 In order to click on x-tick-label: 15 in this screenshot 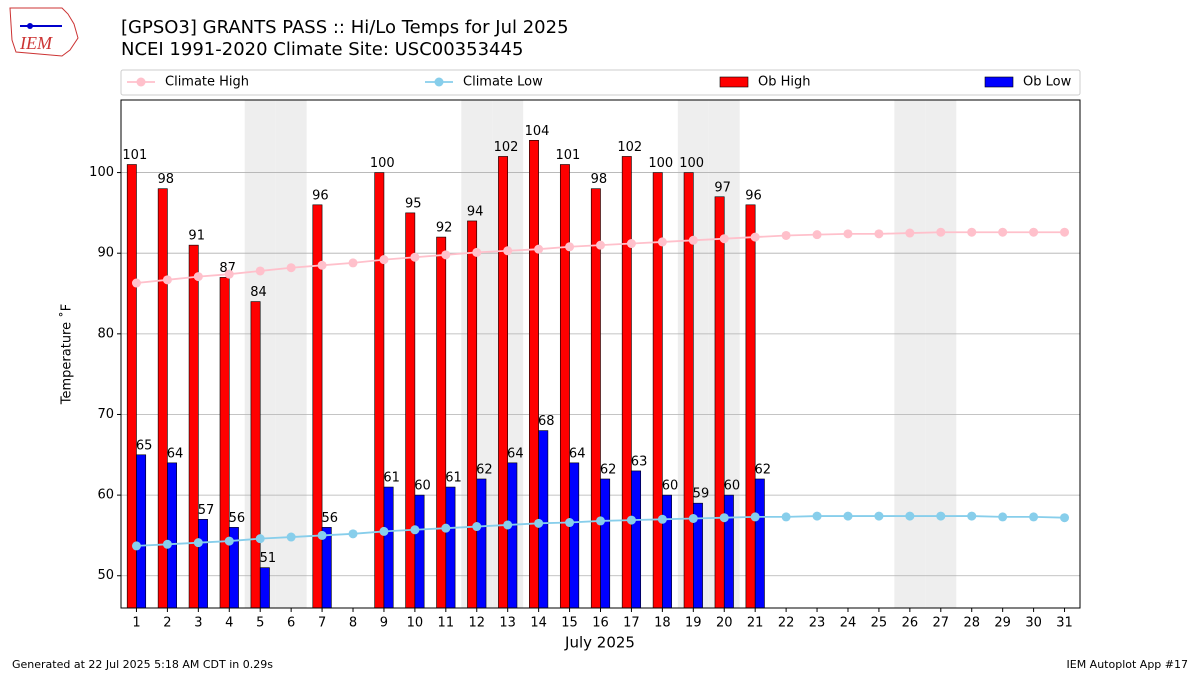, I will do `click(569, 623)`.